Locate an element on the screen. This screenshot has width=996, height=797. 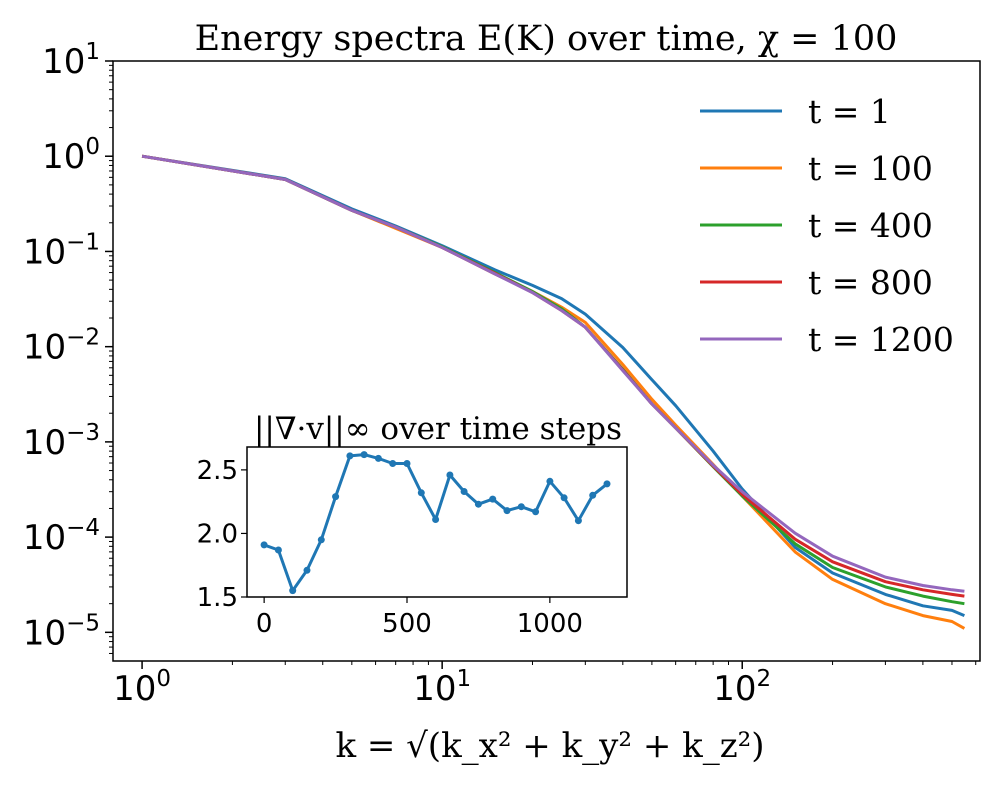
y-tick-label: 10⁻⁵ is located at coordinates (61, 631).